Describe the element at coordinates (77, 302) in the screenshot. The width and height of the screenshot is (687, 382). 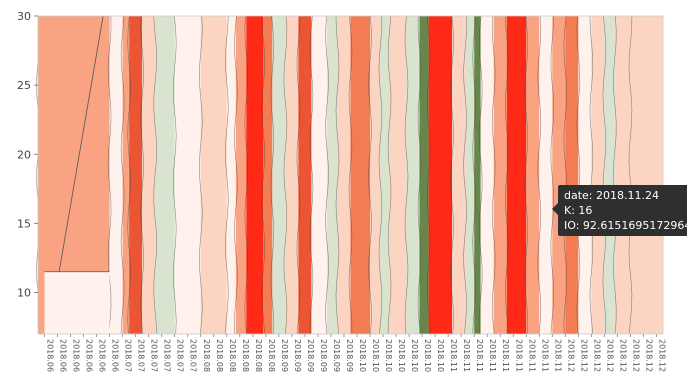
I see `contour-bottom-region` at that location.